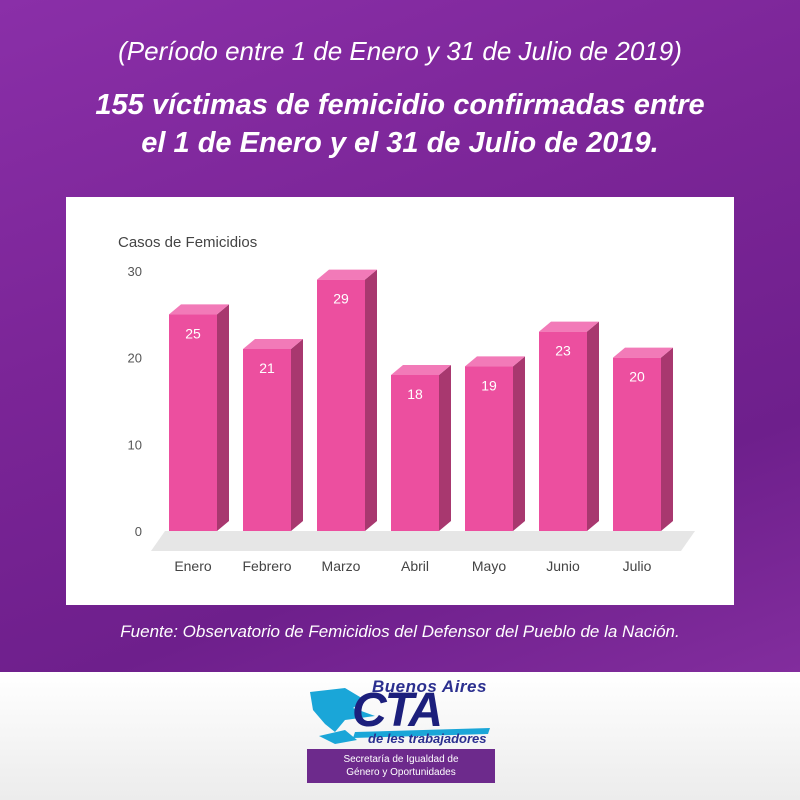 The height and width of the screenshot is (800, 800). Describe the element at coordinates (637, 566) in the screenshot. I see `x-tick-label: Julio` at that location.